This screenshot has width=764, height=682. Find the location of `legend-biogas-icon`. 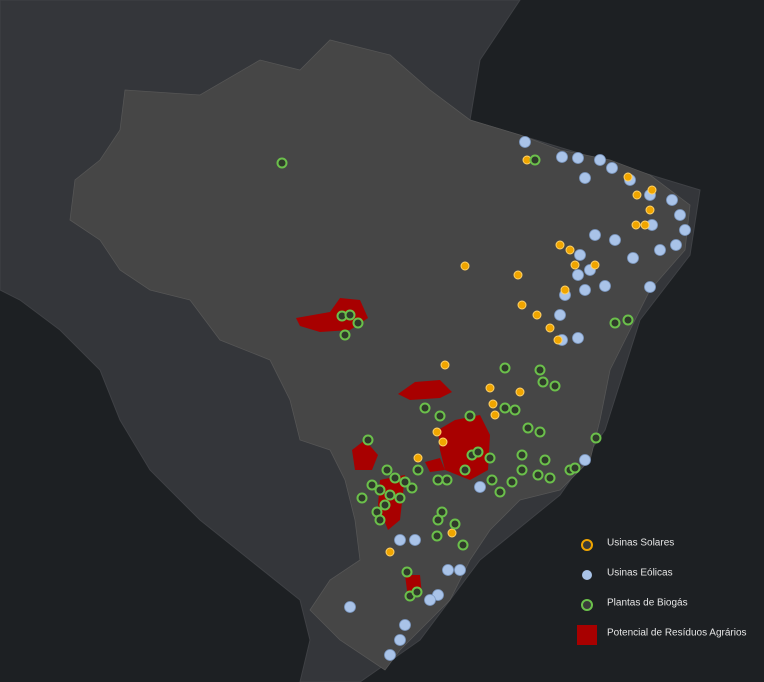

legend-biogas-icon is located at coordinates (587, 605).